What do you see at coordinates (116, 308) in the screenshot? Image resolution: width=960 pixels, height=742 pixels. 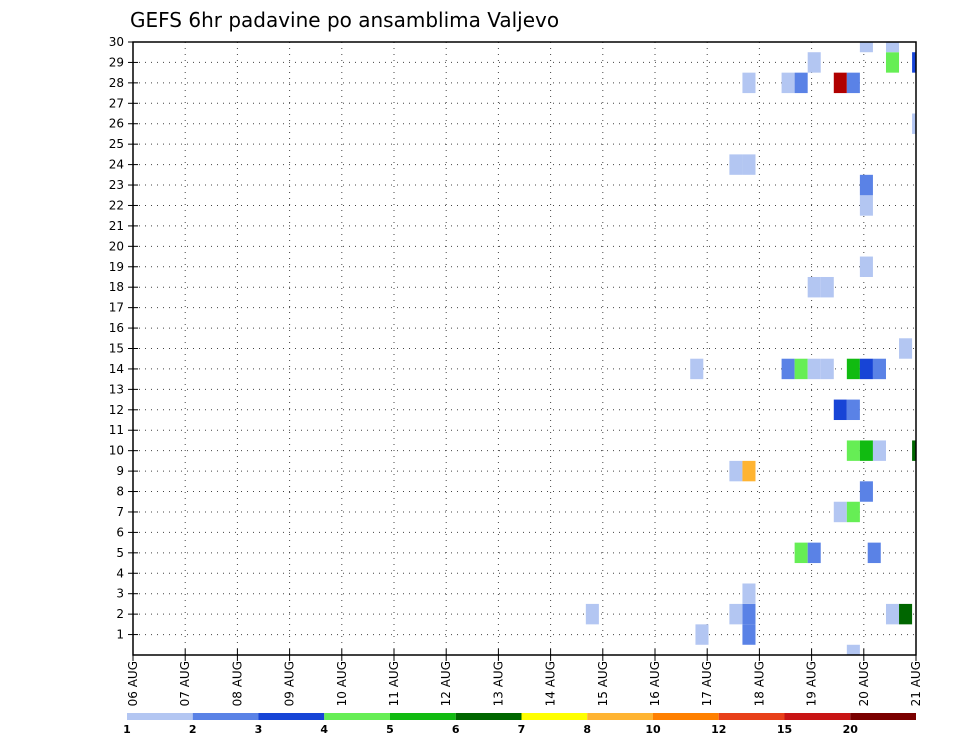 I see `y-tick-label: 17` at bounding box center [116, 308].